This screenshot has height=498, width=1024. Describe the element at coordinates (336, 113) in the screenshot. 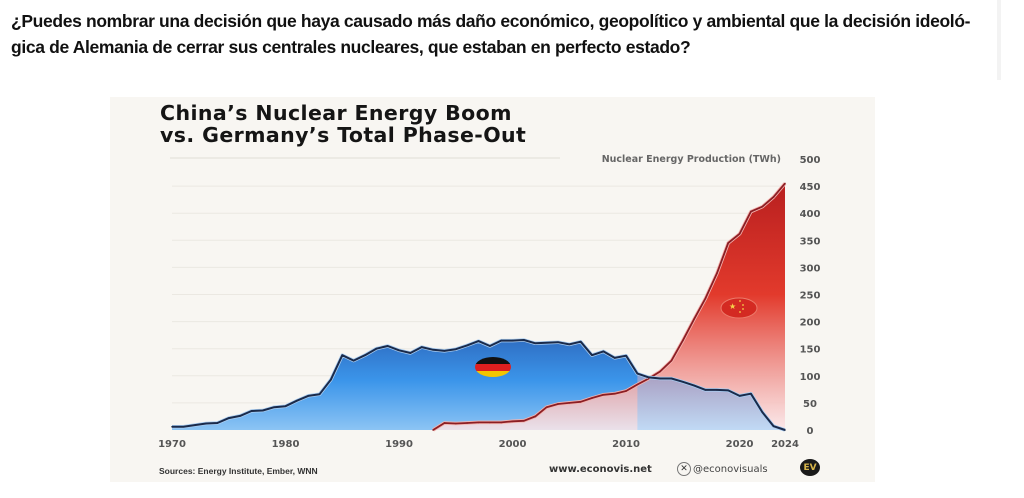

I see `chart-title-line-1: China’s Nuclear Energy Boom` at that location.